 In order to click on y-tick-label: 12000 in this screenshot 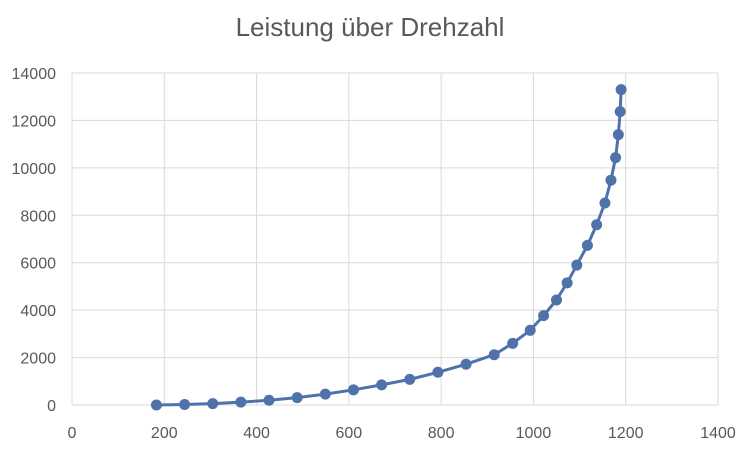, I will do `click(34, 121)`.